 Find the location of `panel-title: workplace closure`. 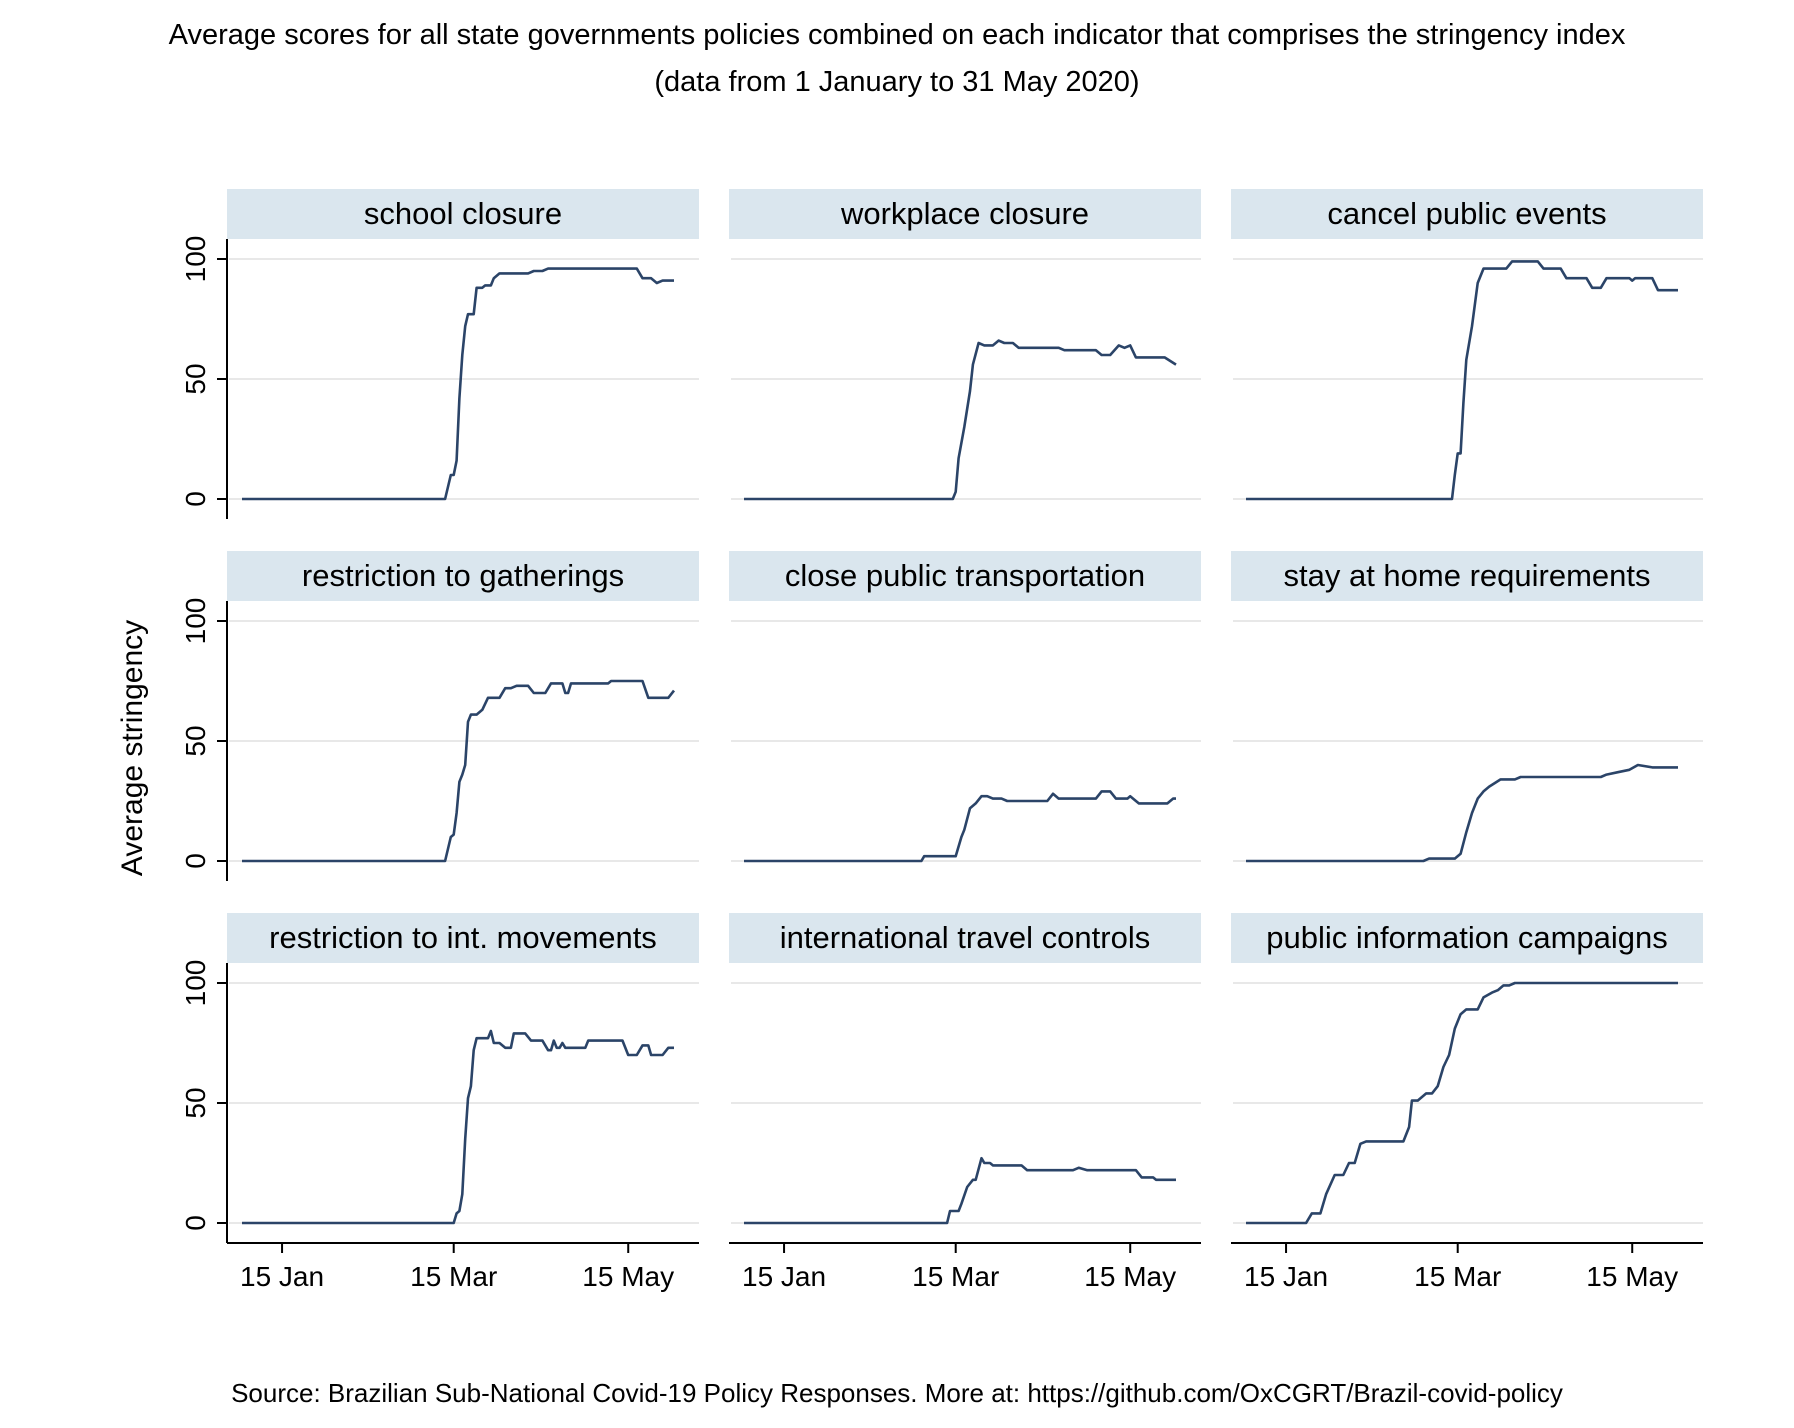

panel-title: workplace closure is located at coordinates (964, 213).